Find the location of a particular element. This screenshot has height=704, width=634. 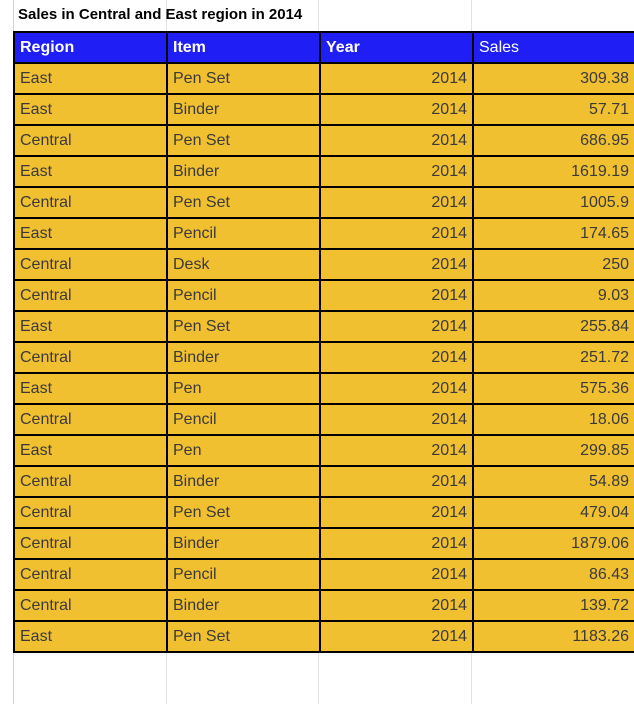

table-row: Central Pencil 2014 86.43 is located at coordinates (323, 574).